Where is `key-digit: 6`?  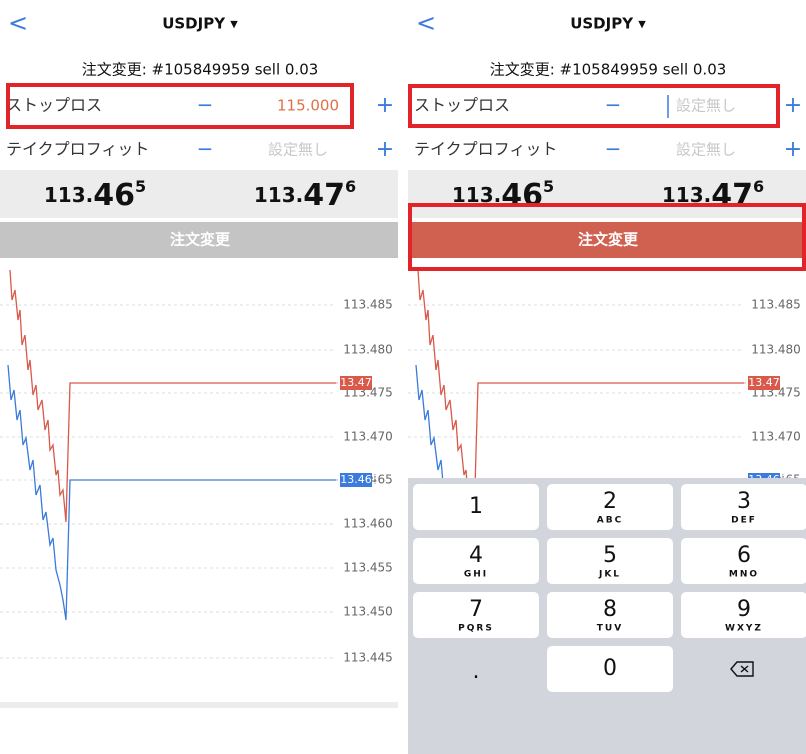 key-digit: 6 is located at coordinates (744, 555).